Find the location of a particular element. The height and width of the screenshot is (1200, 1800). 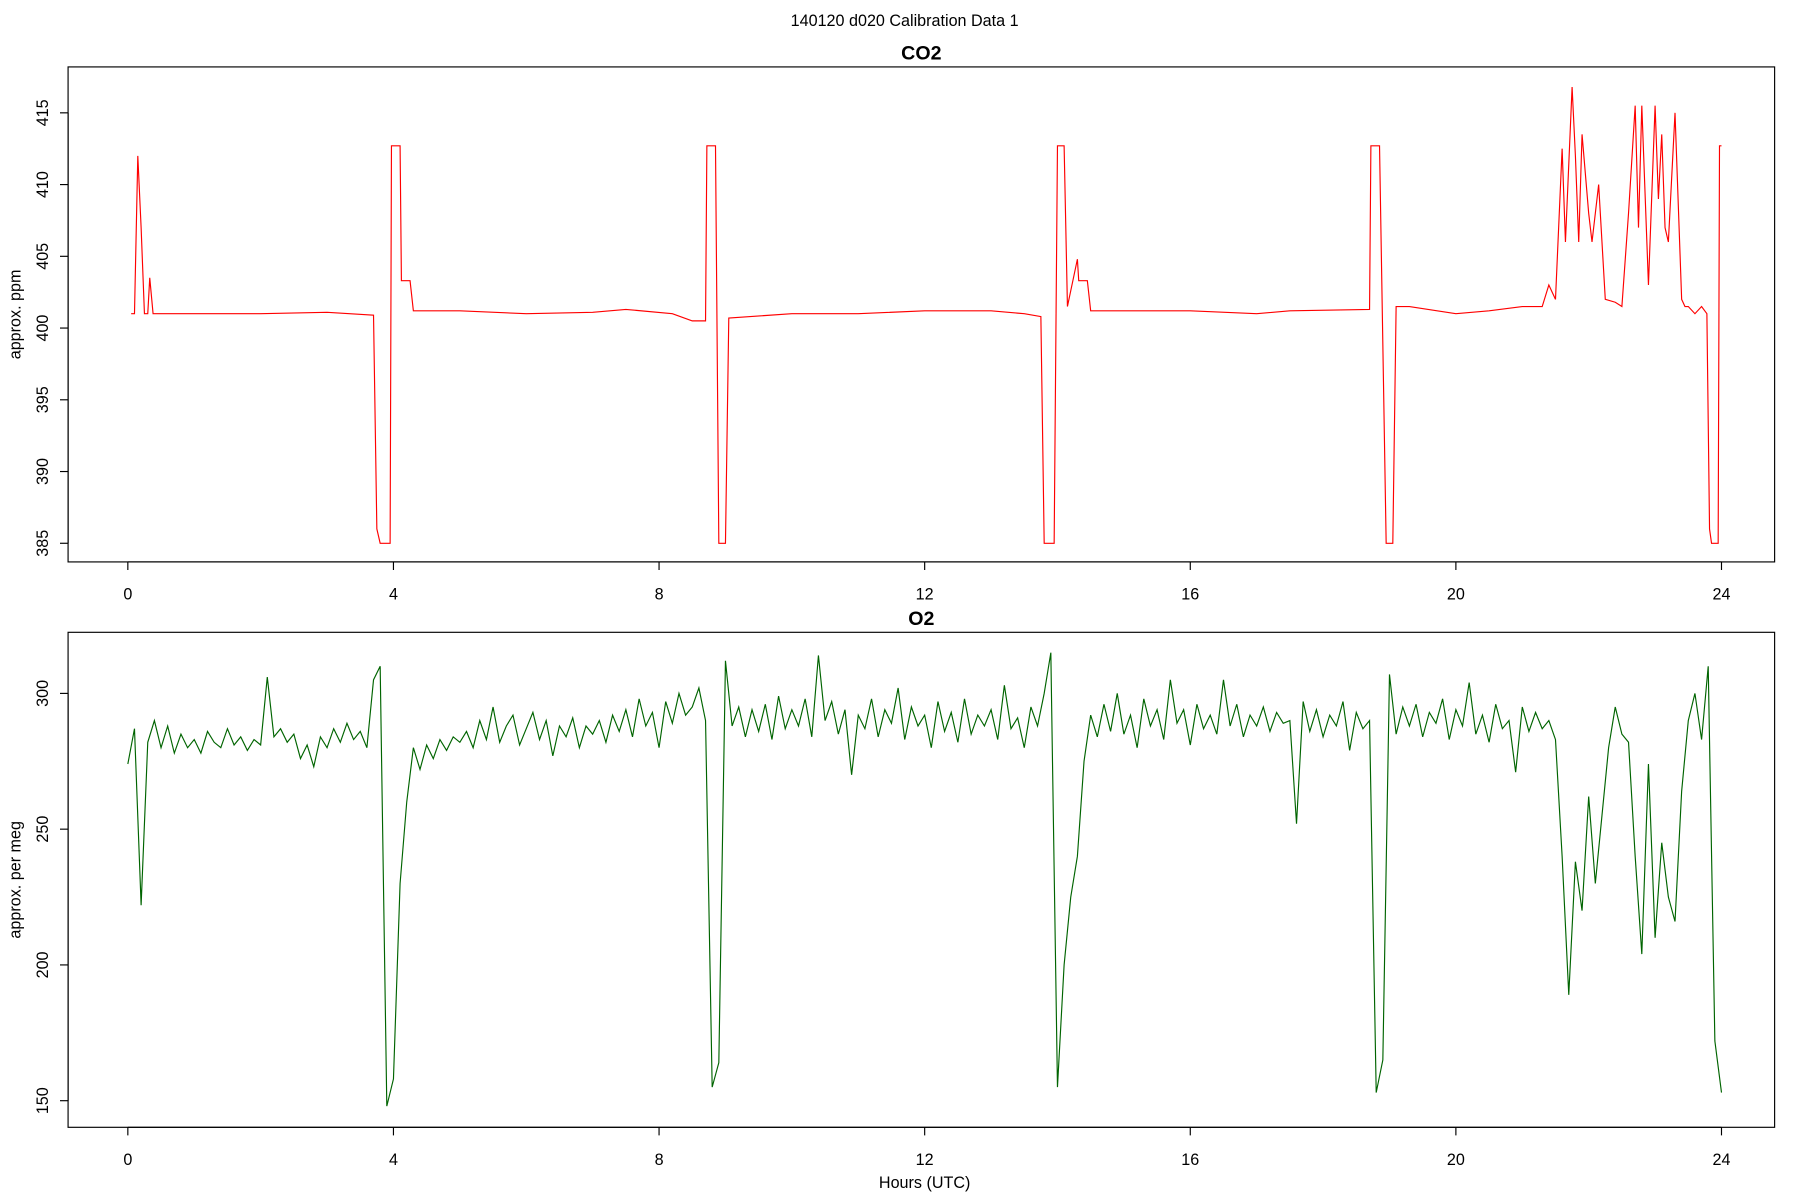

y-tick-label: 405 is located at coordinates (43, 256).